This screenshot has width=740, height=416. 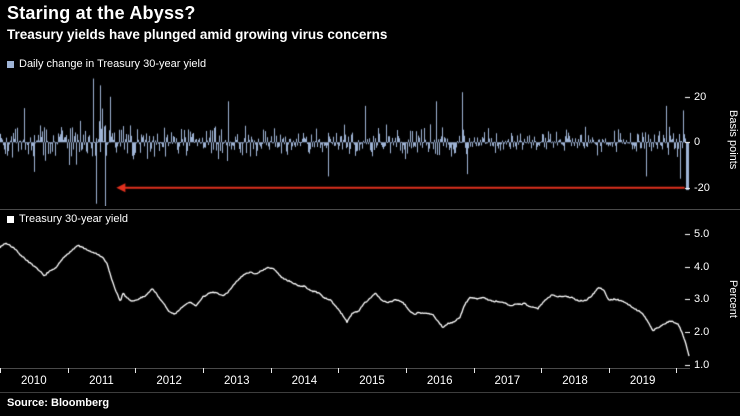 What do you see at coordinates (702, 233) in the screenshot?
I see `y-tick-label-percent: 5.0` at bounding box center [702, 233].